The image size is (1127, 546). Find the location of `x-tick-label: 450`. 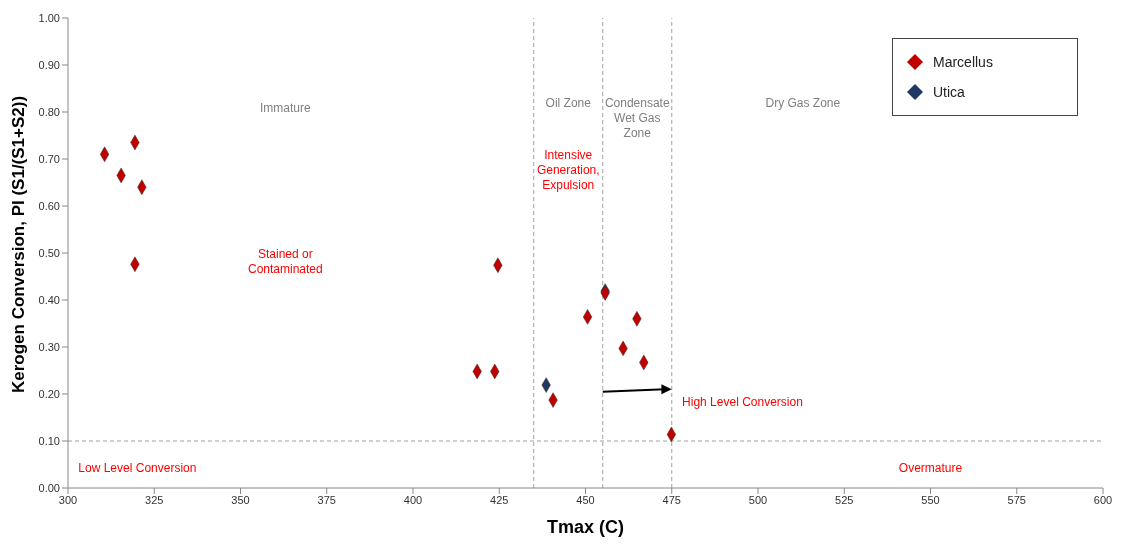

x-tick-label: 450 is located at coordinates (585, 499).